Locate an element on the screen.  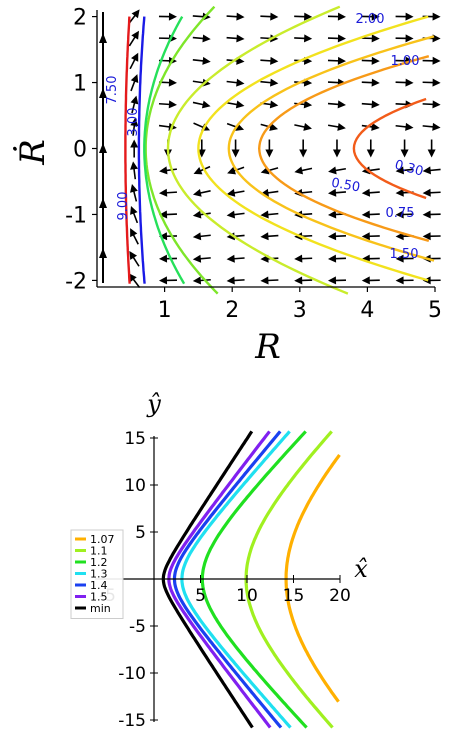
legend-item: min is located at coordinates (93, 608).